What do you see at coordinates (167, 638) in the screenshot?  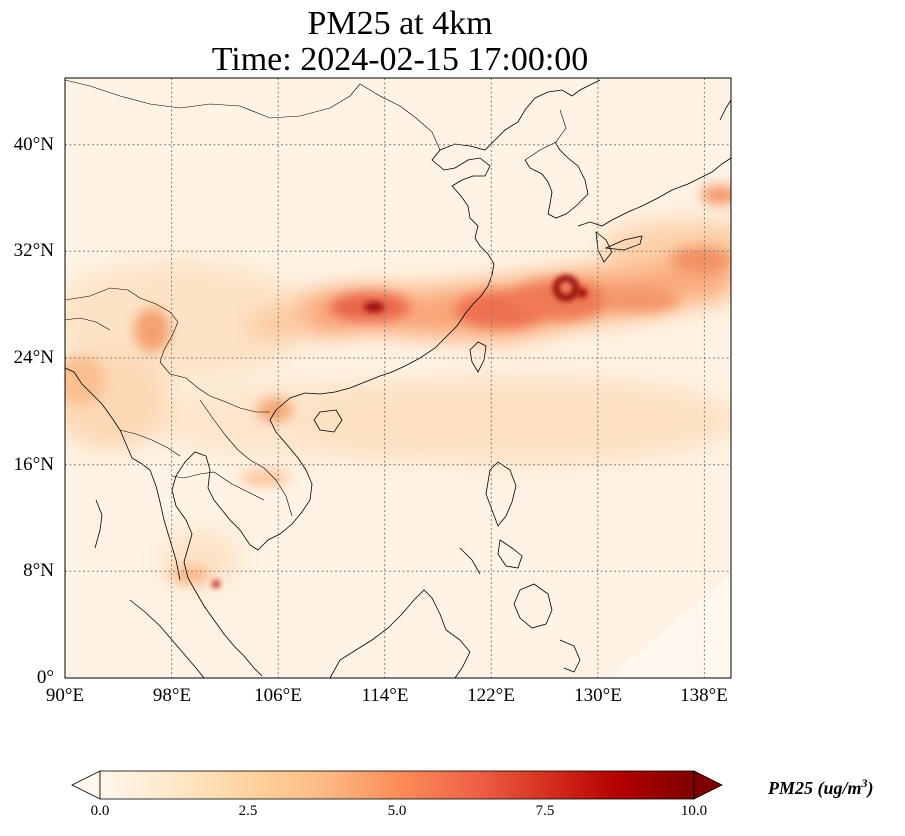 I see `sumatra-coastline` at bounding box center [167, 638].